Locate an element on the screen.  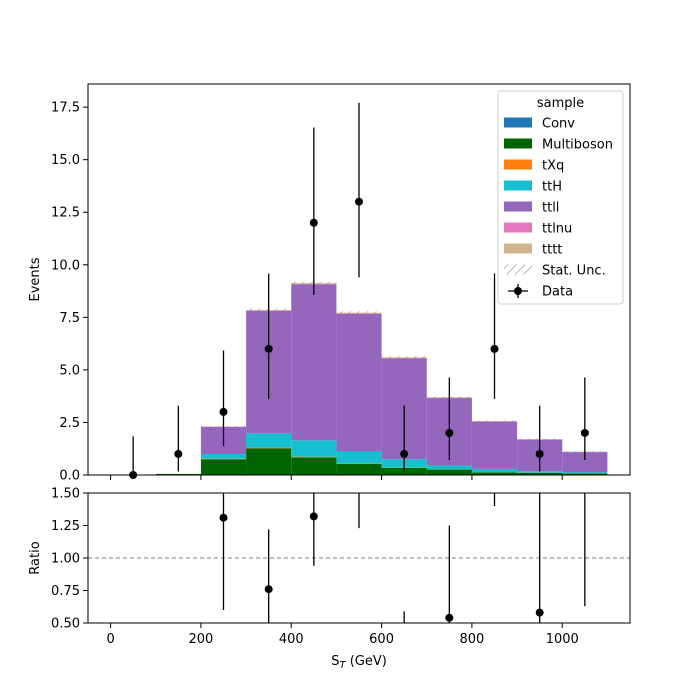
legend-marker-data is located at coordinates (518, 291).